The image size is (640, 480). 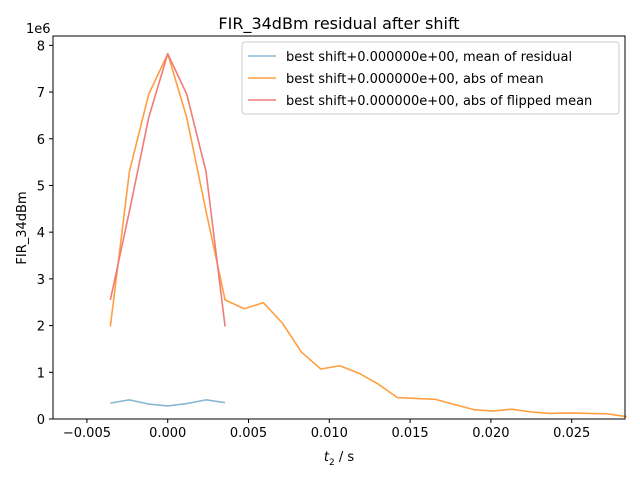 I want to click on y-tick-label: 5, so click(x=41, y=186).